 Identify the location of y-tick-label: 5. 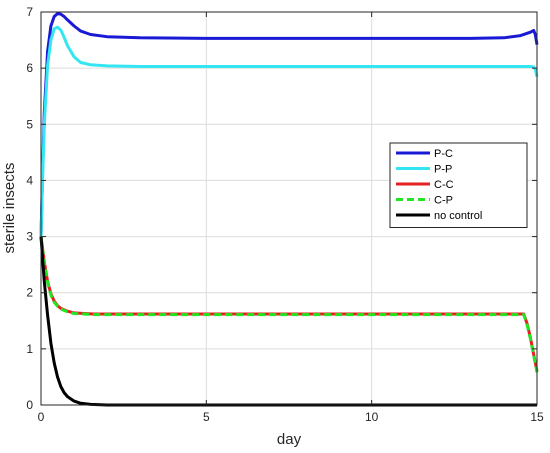
(29, 124).